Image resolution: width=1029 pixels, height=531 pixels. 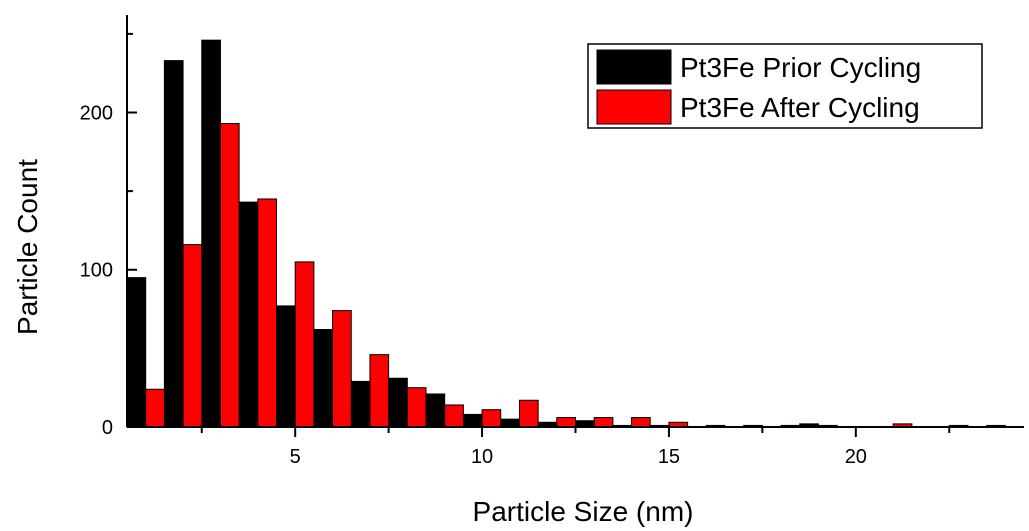 What do you see at coordinates (27, 247) in the screenshot?
I see `y-axis-title: Particle Count` at bounding box center [27, 247].